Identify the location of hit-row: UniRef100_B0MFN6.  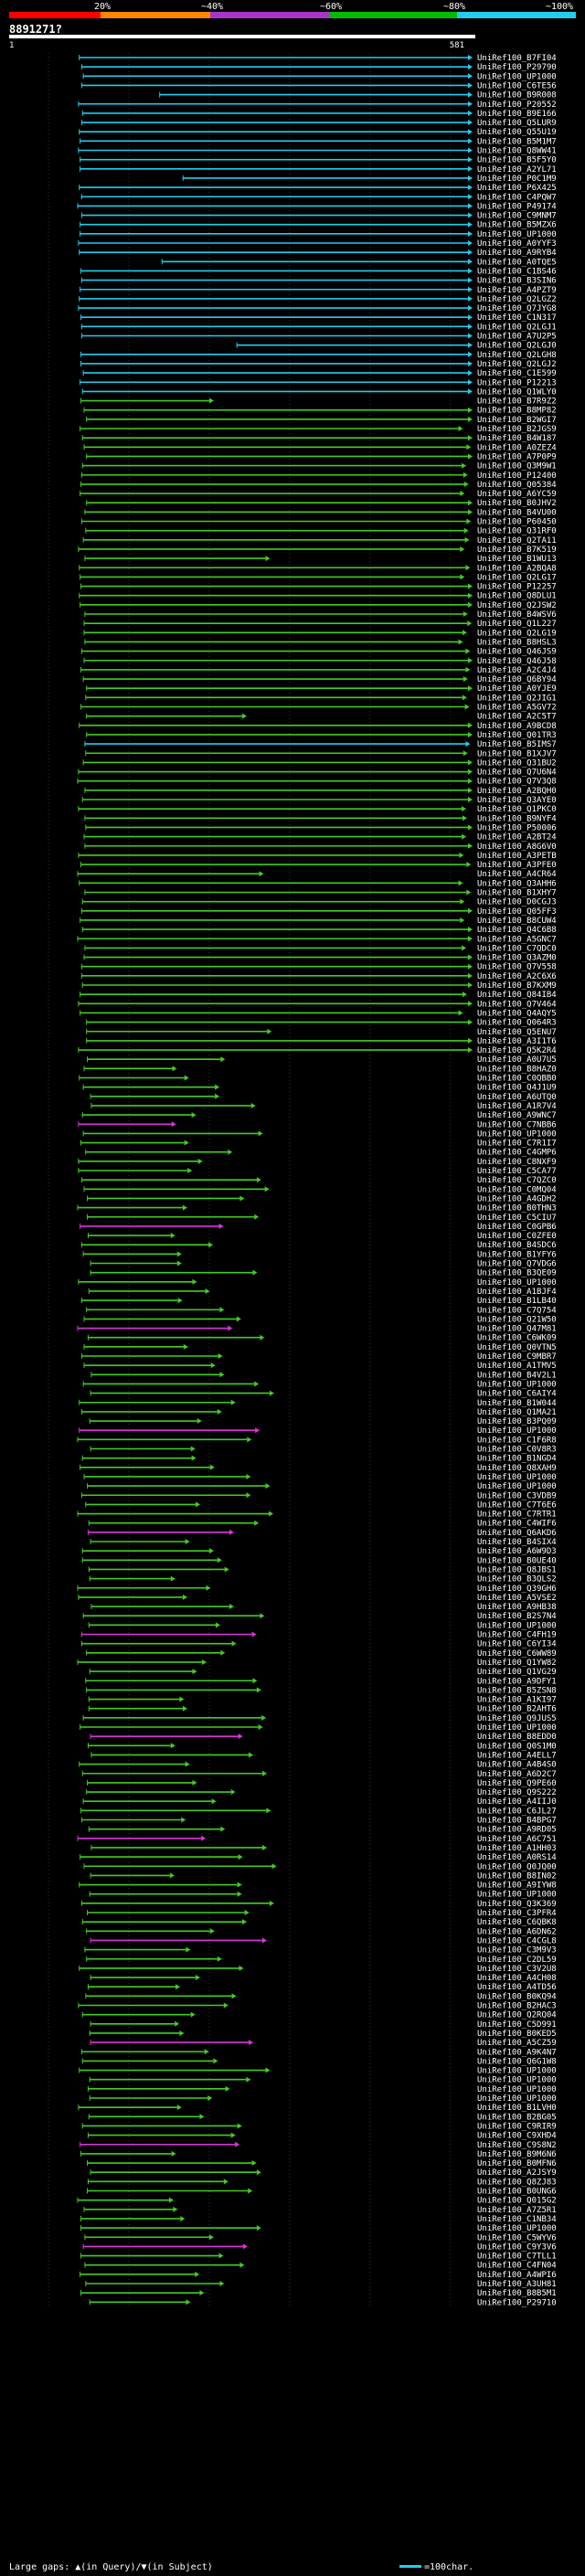
(322, 2163).